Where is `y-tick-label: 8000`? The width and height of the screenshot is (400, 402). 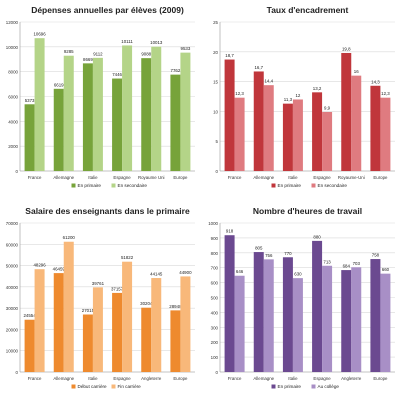
y-tick-label: 8000 is located at coordinates (13, 72).